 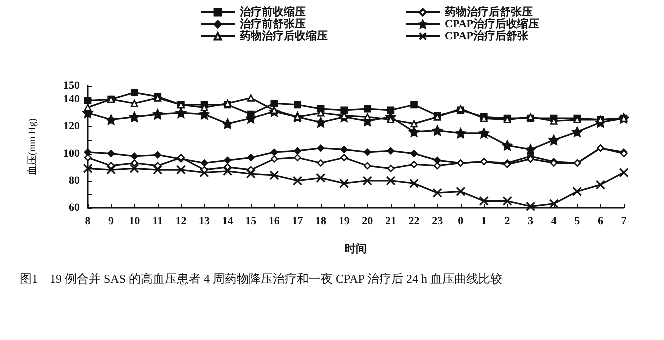 What do you see at coordinates (344, 222) in the screenshot?
I see `x-tick-label: 19` at bounding box center [344, 222].